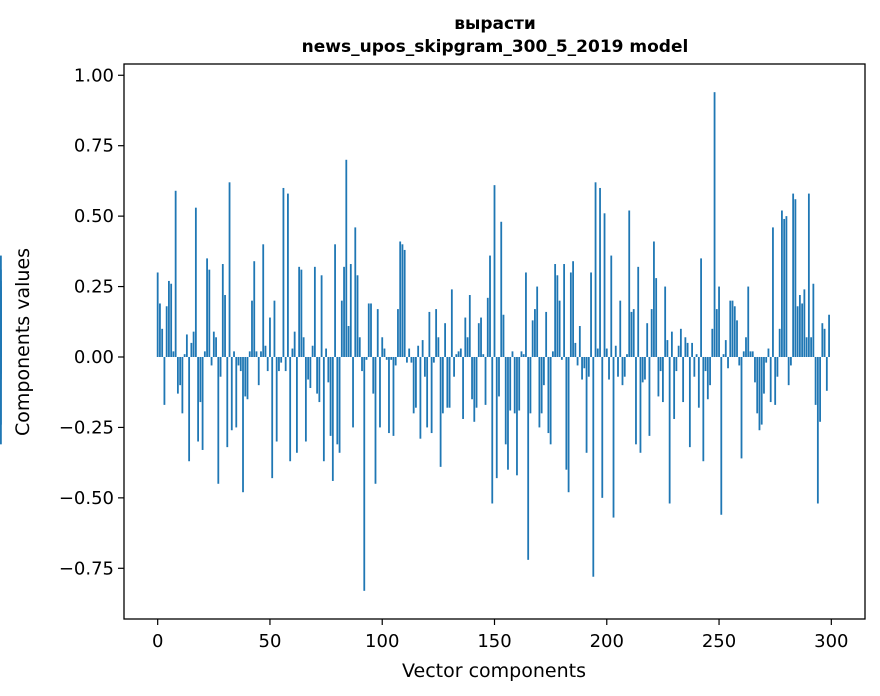 The height and width of the screenshot is (696, 880). What do you see at coordinates (86, 568) in the screenshot?
I see `y-tick-label: −0.75` at bounding box center [86, 568].